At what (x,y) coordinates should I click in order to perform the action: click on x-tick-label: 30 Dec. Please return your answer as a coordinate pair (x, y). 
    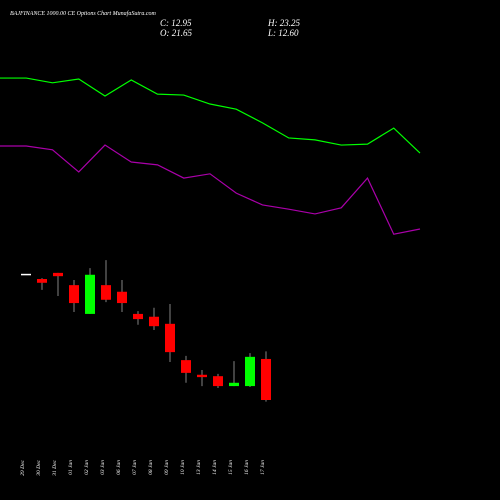
    Looking at the image, I should click on (39, 467).